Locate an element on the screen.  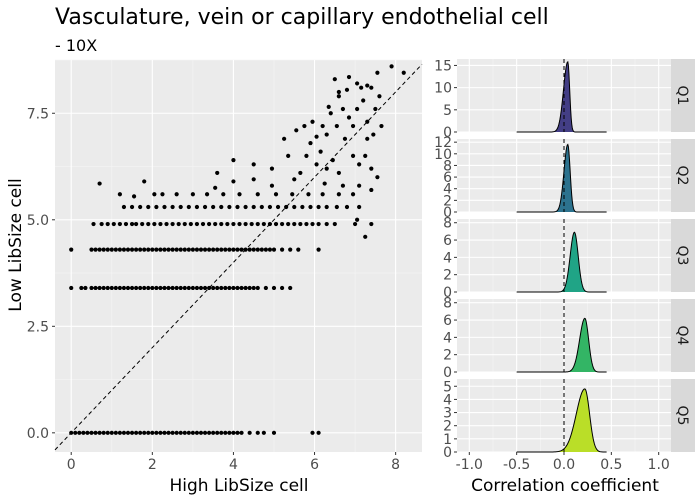
density-x-tick-label: -1.0 is located at coordinates (469, 465).